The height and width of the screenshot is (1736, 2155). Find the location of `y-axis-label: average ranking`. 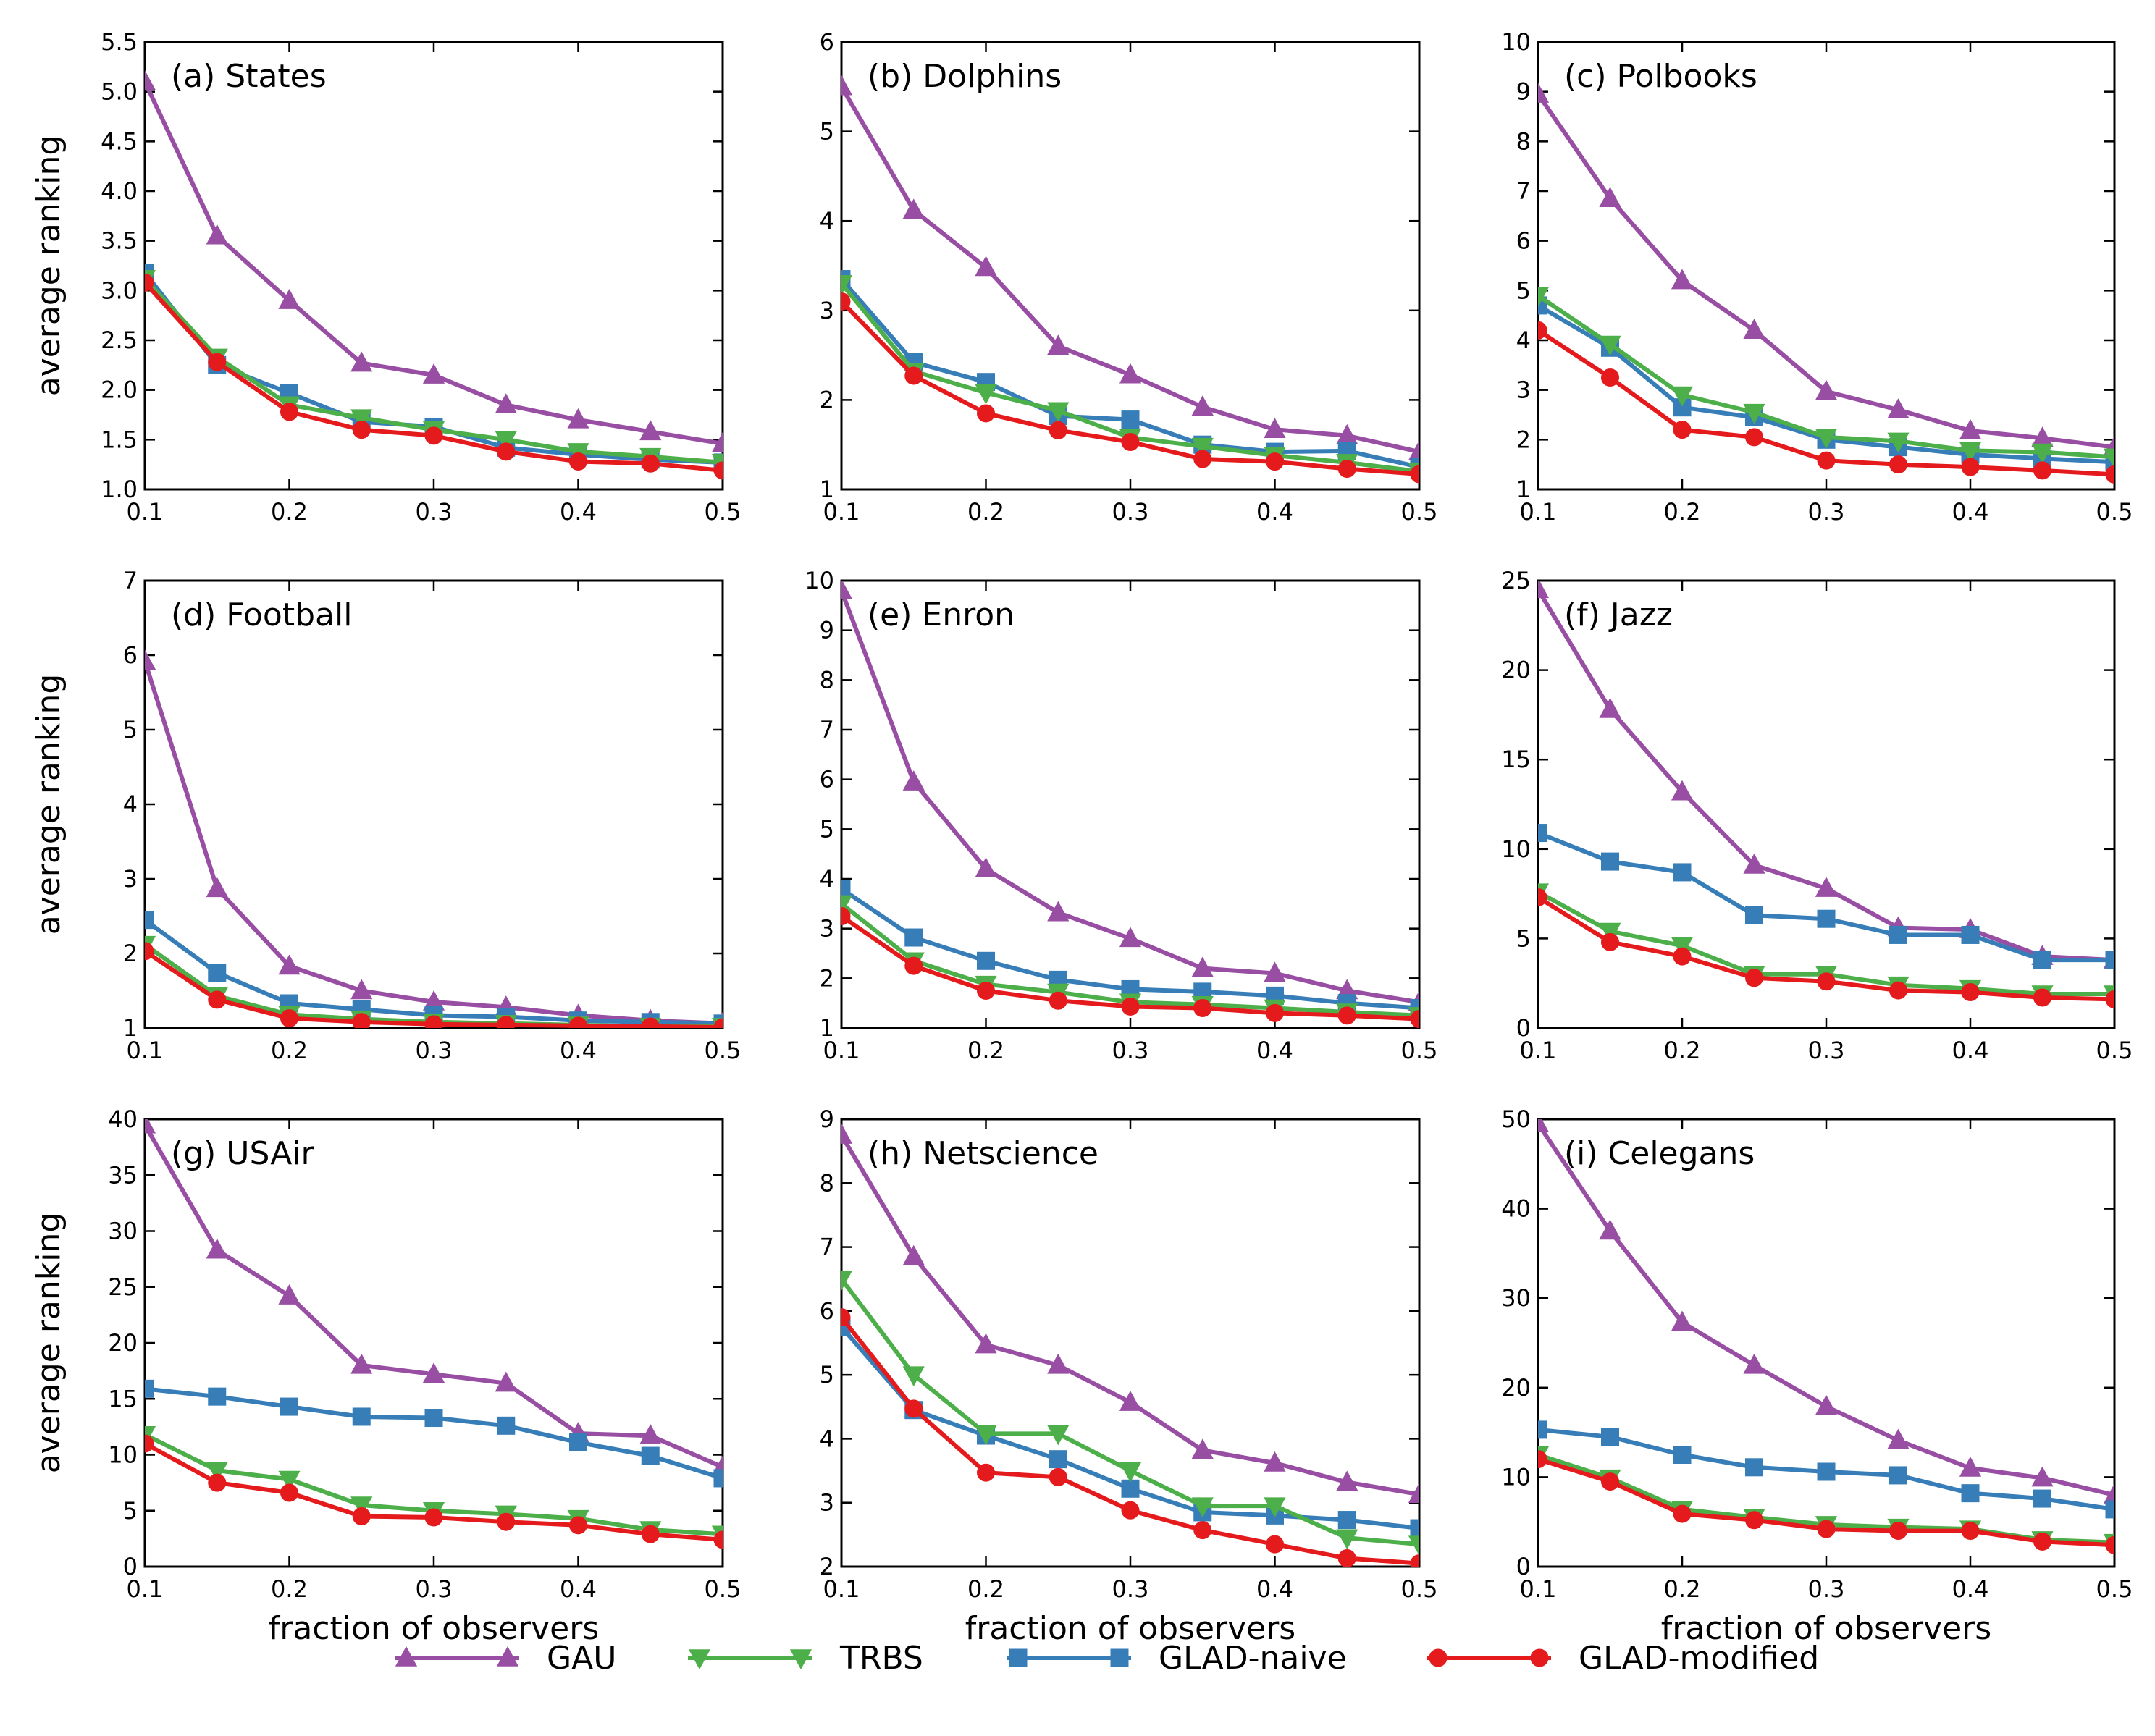

y-axis-label: average ranking is located at coordinates (48, 1343).